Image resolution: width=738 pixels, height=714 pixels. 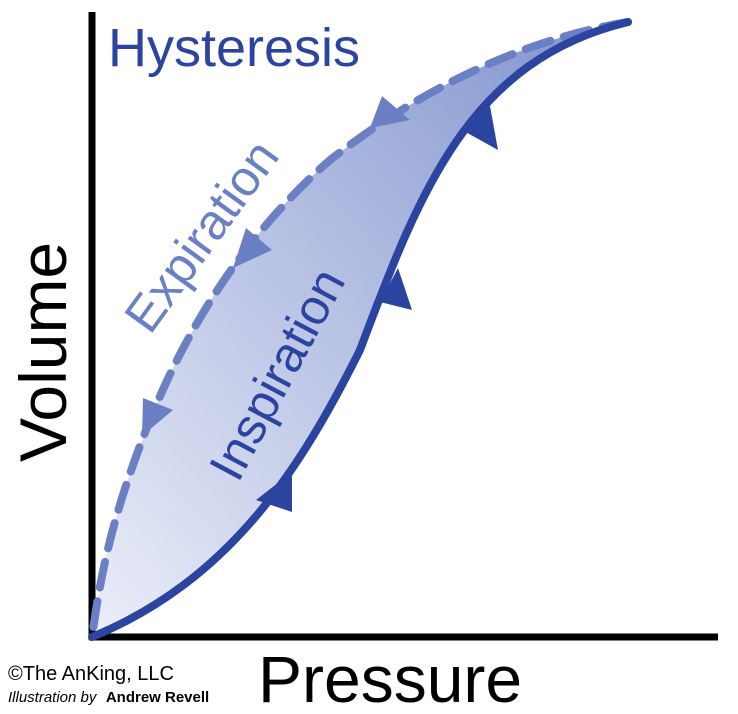 I want to click on credit-prefix: Illustration by, so click(x=53, y=697).